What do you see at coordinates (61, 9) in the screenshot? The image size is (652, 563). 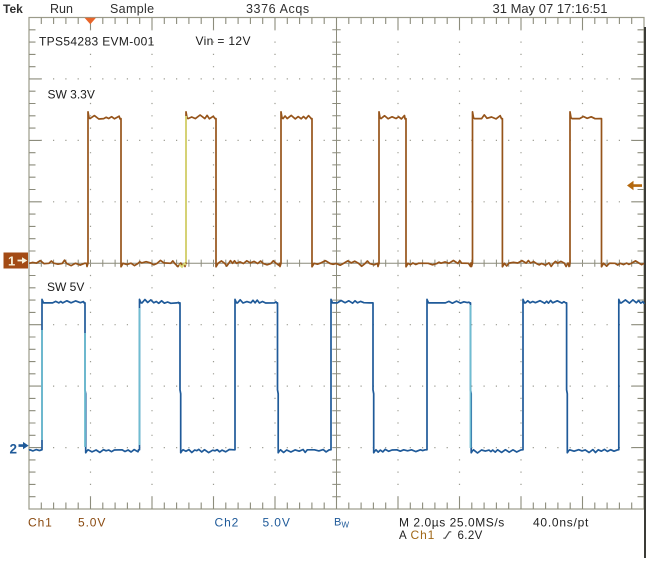 I see `svg-text: Run` at bounding box center [61, 9].